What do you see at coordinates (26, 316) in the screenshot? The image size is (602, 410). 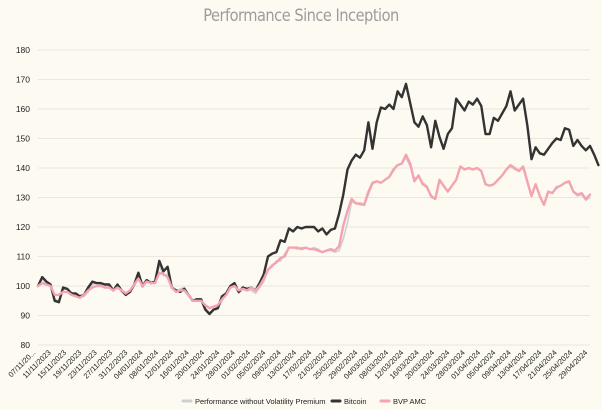 I see `y-tick-label: 90` at bounding box center [26, 316].